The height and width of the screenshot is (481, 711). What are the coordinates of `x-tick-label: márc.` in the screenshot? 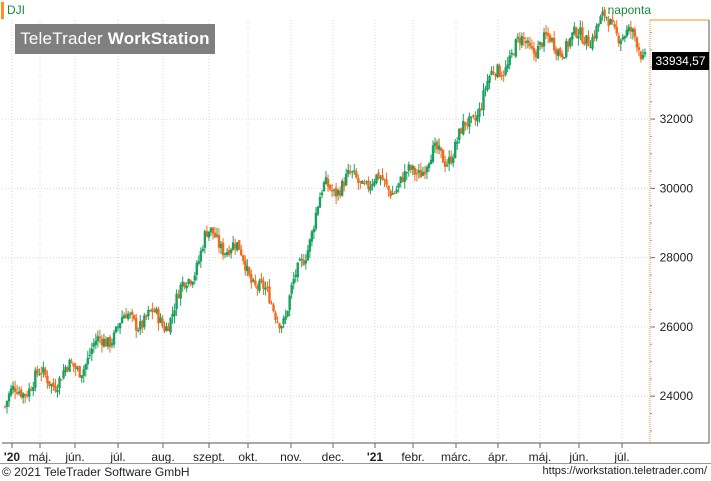 It's located at (456, 457).